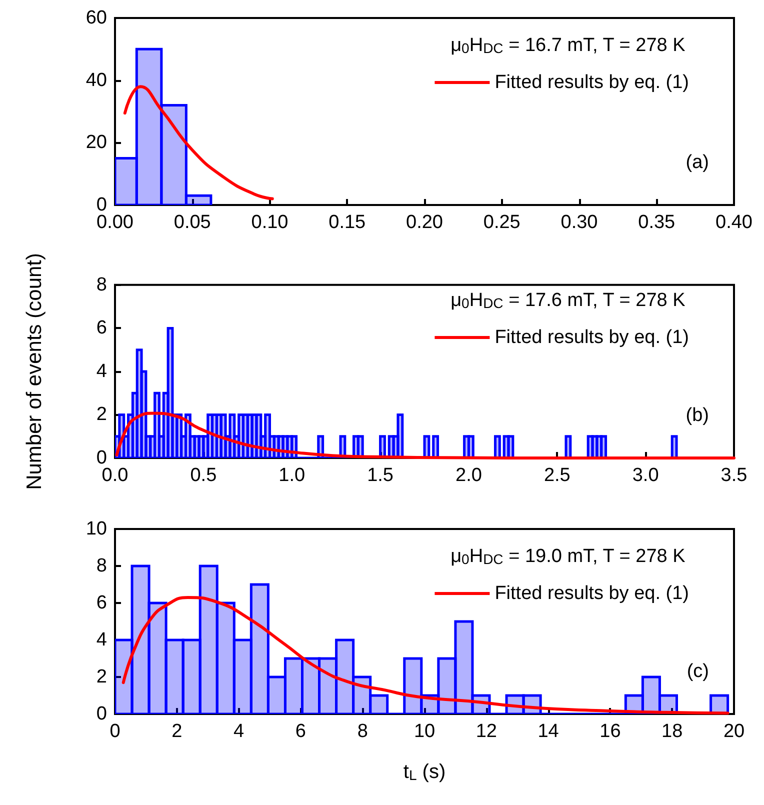 This screenshot has height=805, width=764. Describe the element at coordinates (292, 475) in the screenshot. I see `x-tick-label: 1.0` at that location.